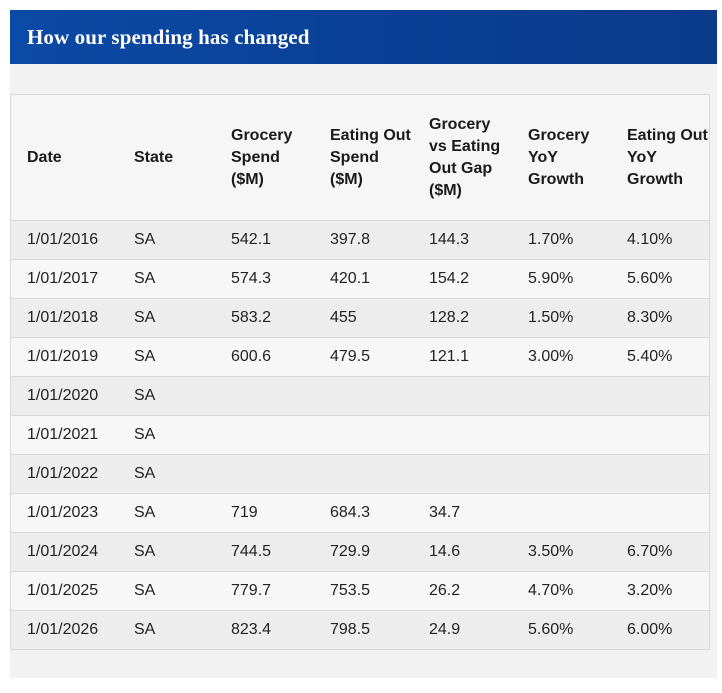  I want to click on grocery-yoy-cell: 5.90%, so click(561, 279).